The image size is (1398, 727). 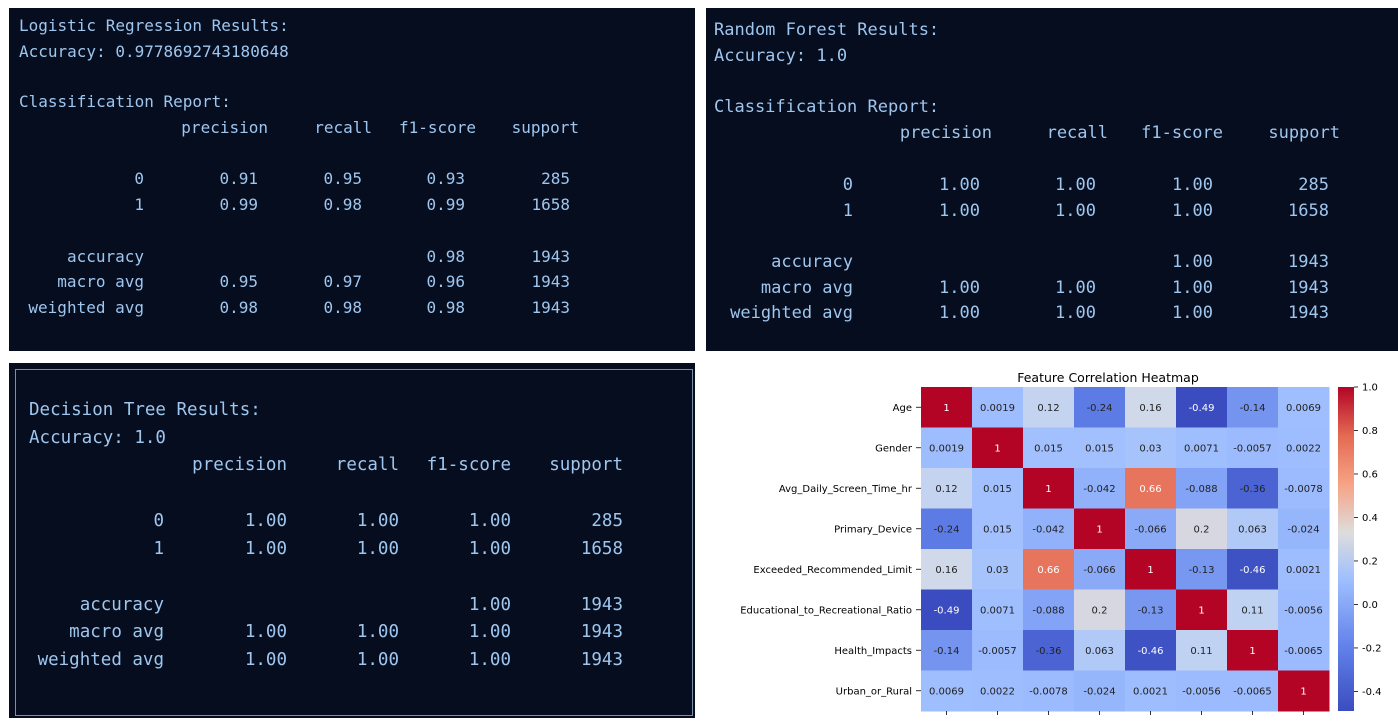 I want to click on table-cell: 0.95, so click(x=238, y=281).